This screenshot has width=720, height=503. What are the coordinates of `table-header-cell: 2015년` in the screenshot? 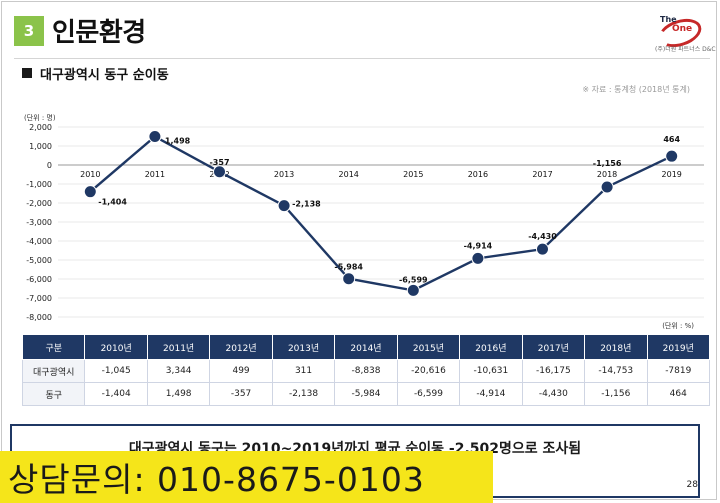 It's located at (428, 347).